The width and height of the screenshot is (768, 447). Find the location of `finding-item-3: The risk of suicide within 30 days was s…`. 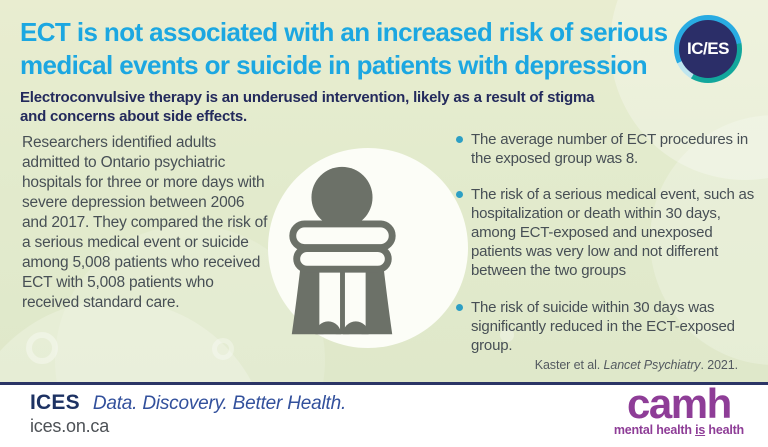

finding-item-3: The risk of suicide within 30 days was s… is located at coordinates (606, 326).